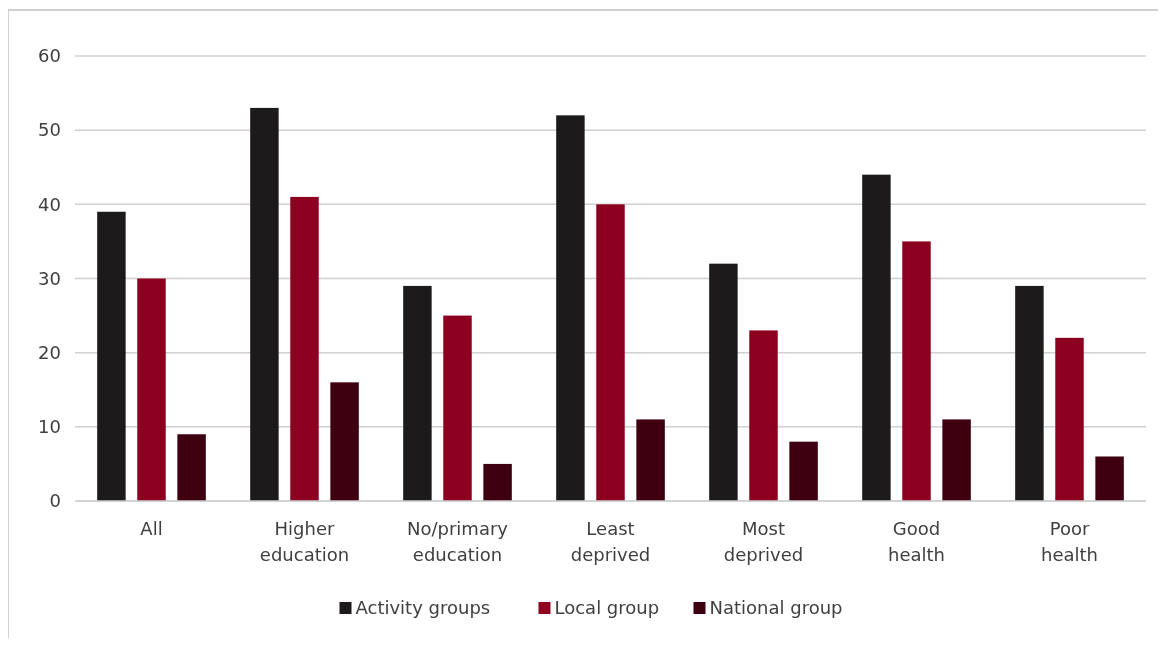 This screenshot has height=646, width=1167. Describe the element at coordinates (55, 501) in the screenshot. I see `y-tick-label: 0` at that location.